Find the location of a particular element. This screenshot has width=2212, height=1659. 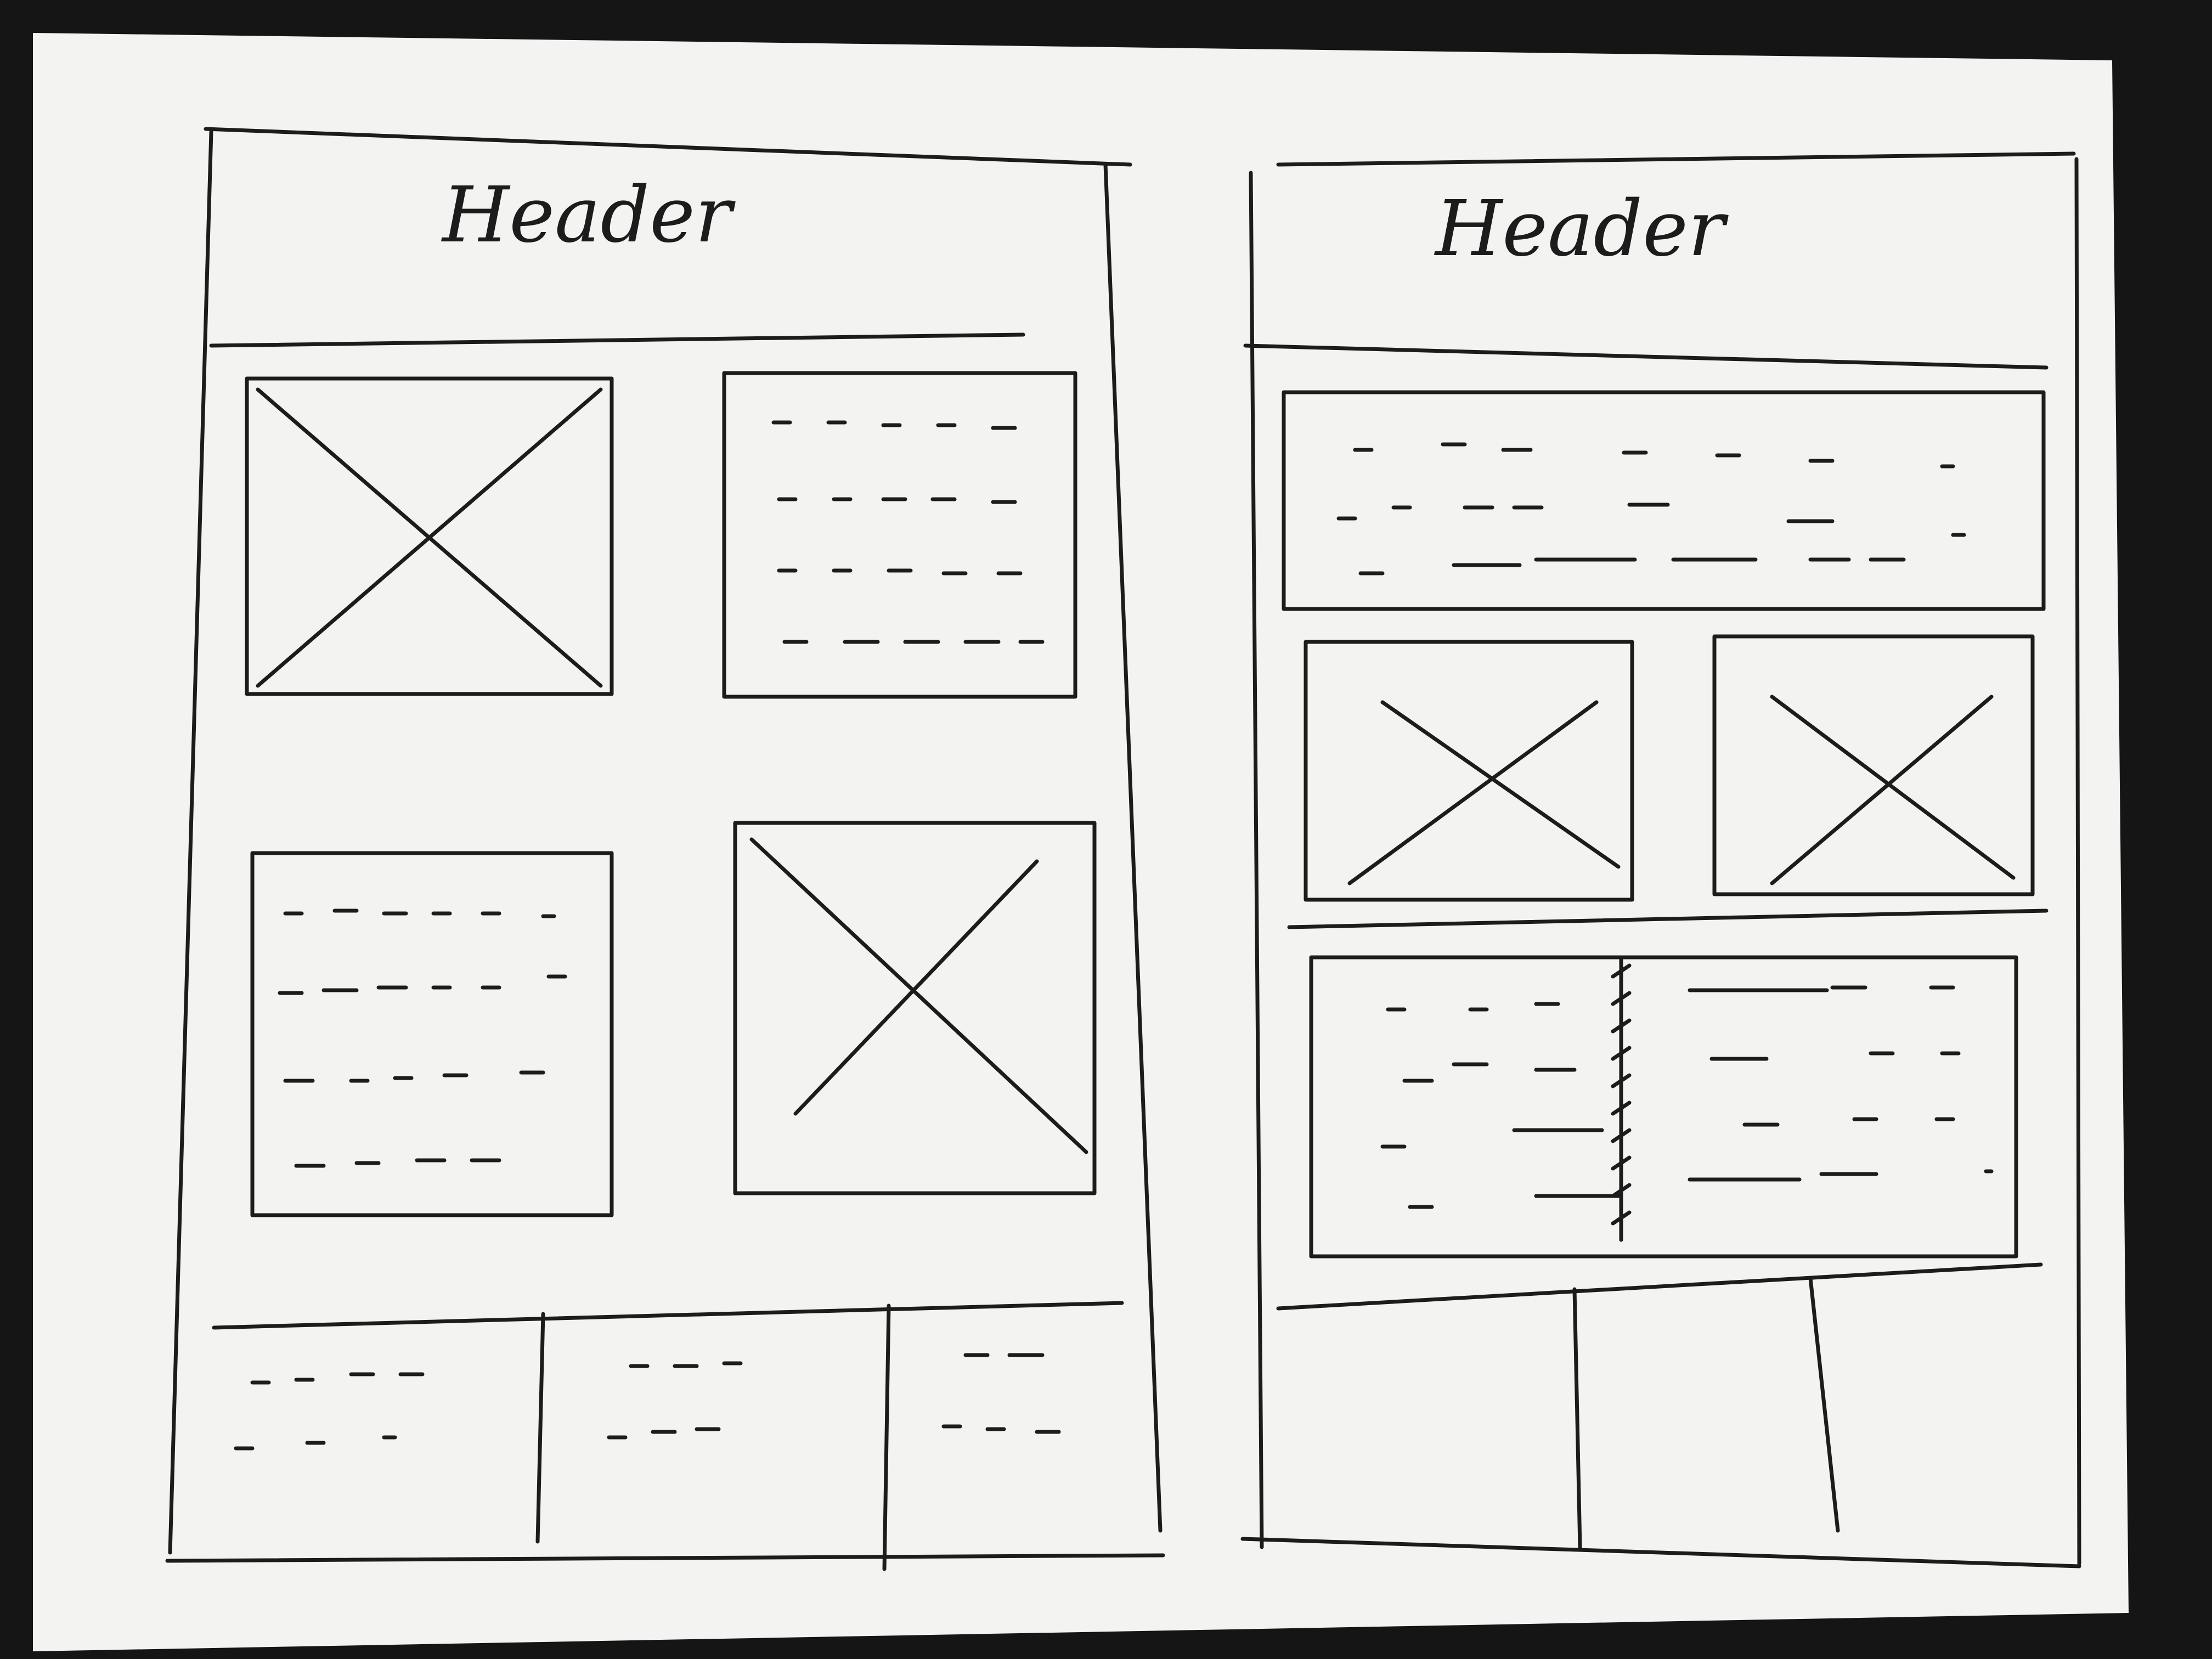

right-footer-divider is located at coordinates (1659, 1286).